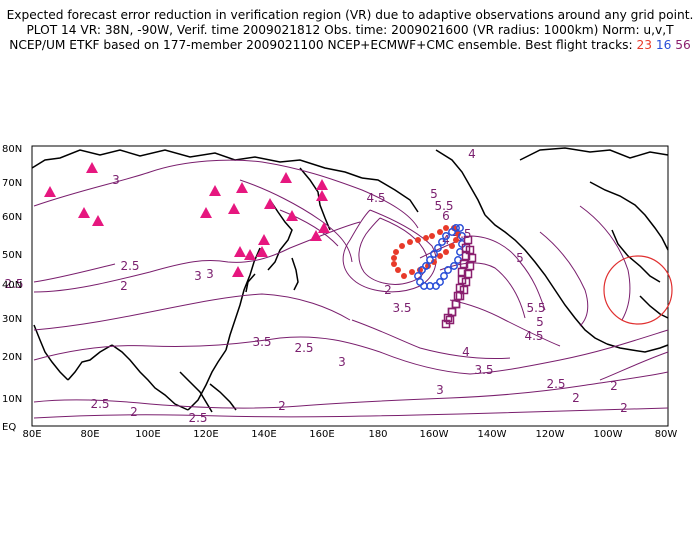 The image size is (700, 540). What do you see at coordinates (147, 434) in the screenshot?
I see `lon-label: 100E` at bounding box center [147, 434].